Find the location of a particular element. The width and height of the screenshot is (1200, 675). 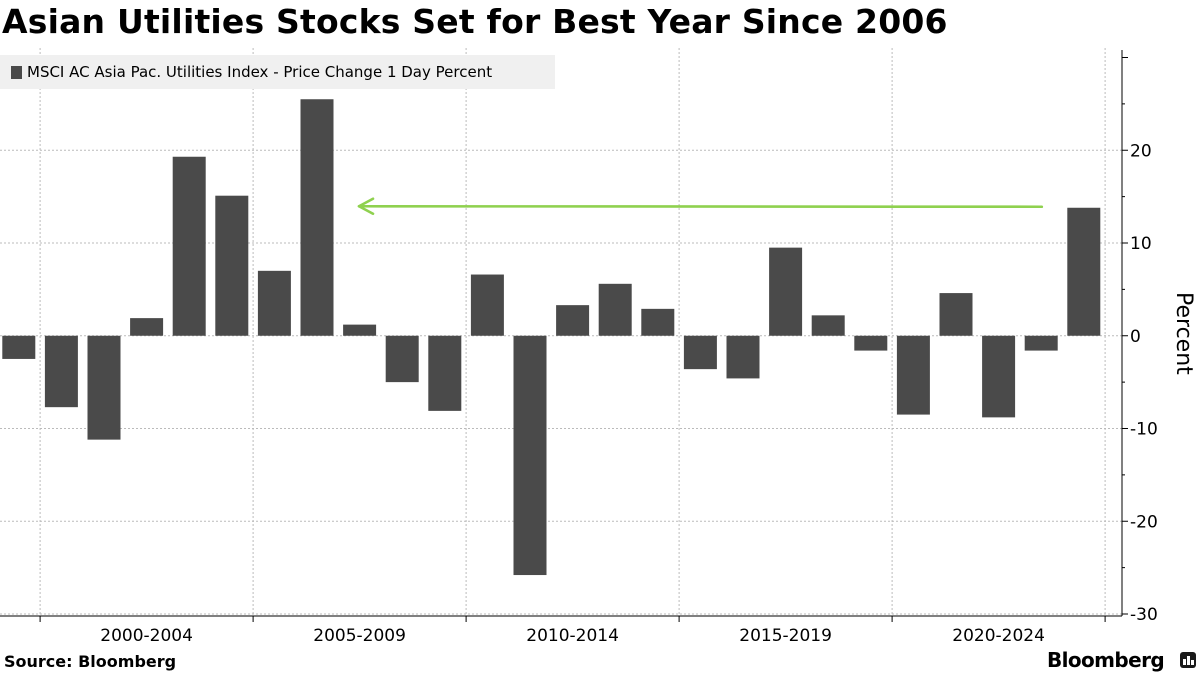

y-tick-label: -10 is located at coordinates (1144, 430).